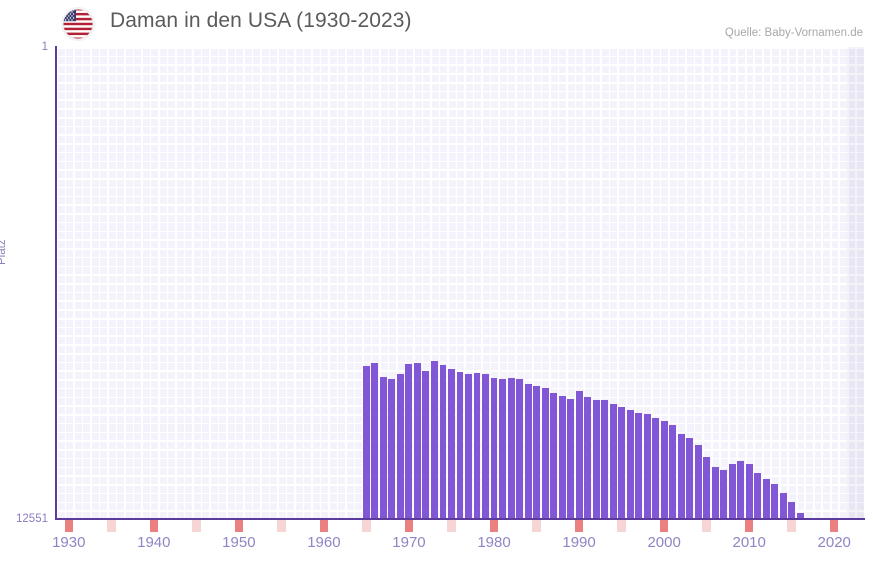  What do you see at coordinates (613, 461) in the screenshot?
I see `bar-1994` at bounding box center [613, 461].